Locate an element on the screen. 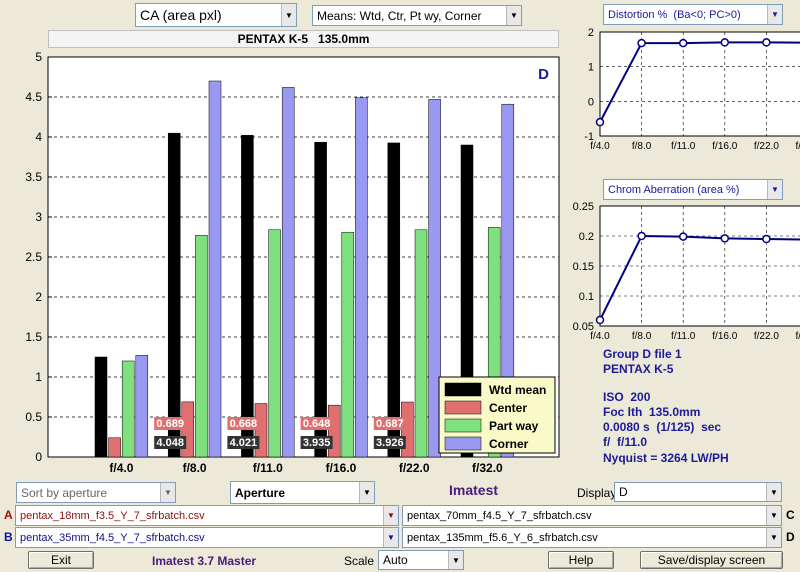 The image size is (800, 572). camera-banner: PENTAX K-5 135.0mm is located at coordinates (303, 39).